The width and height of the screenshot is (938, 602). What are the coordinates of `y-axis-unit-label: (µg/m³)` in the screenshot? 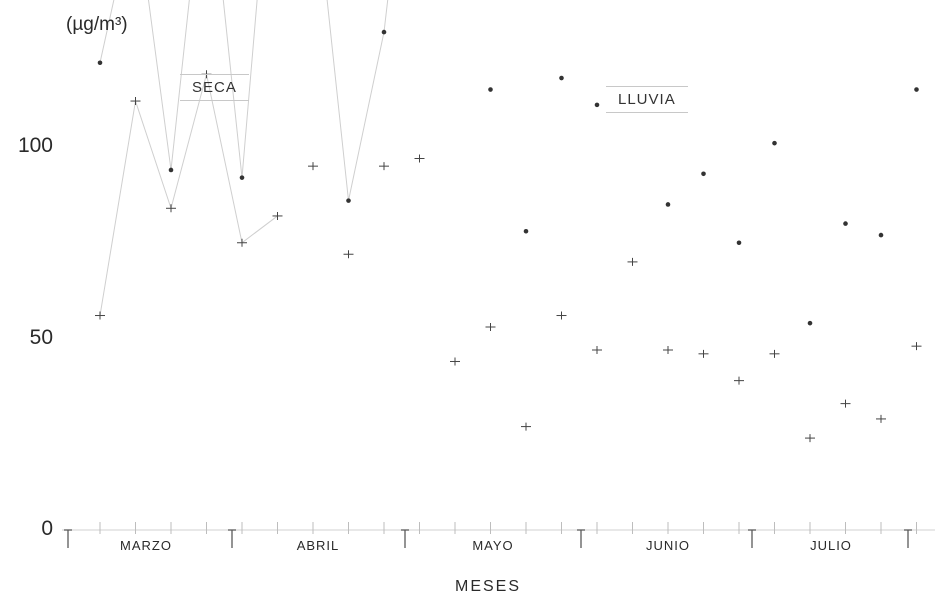 It's located at (97, 24).